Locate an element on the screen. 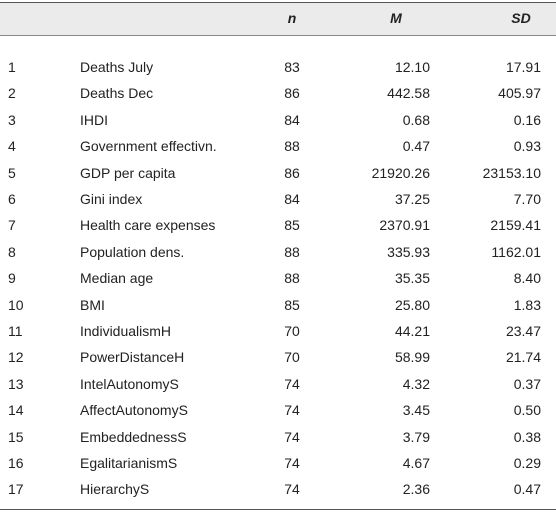 This screenshot has height=513, width=556. row-label: Deaths July is located at coordinates (117, 67).